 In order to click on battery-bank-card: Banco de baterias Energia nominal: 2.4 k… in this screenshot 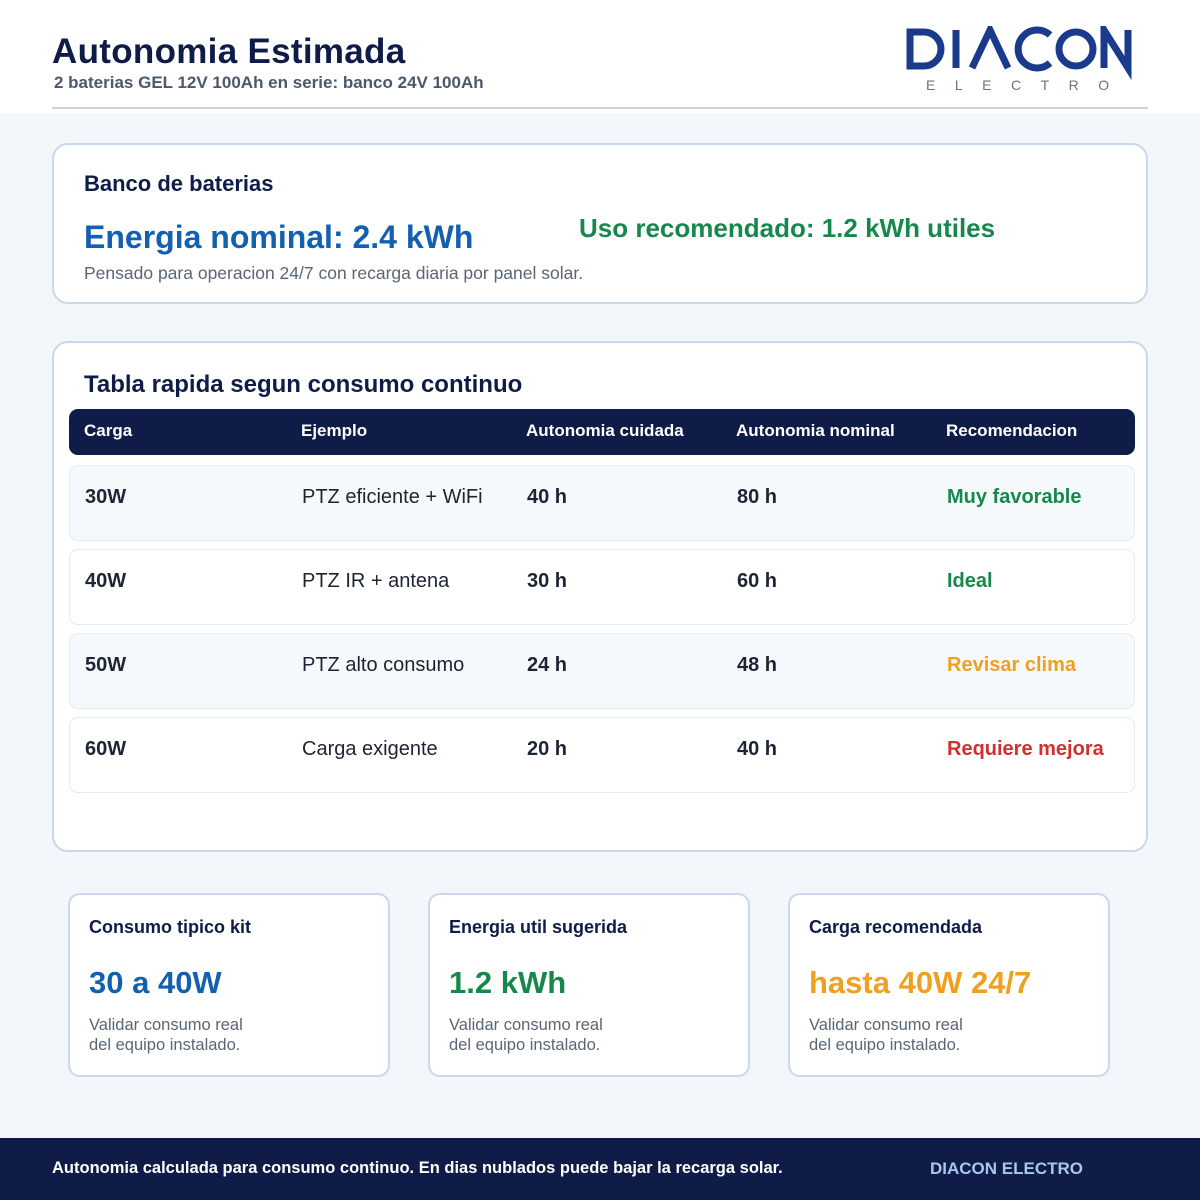, I will do `click(600, 223)`.